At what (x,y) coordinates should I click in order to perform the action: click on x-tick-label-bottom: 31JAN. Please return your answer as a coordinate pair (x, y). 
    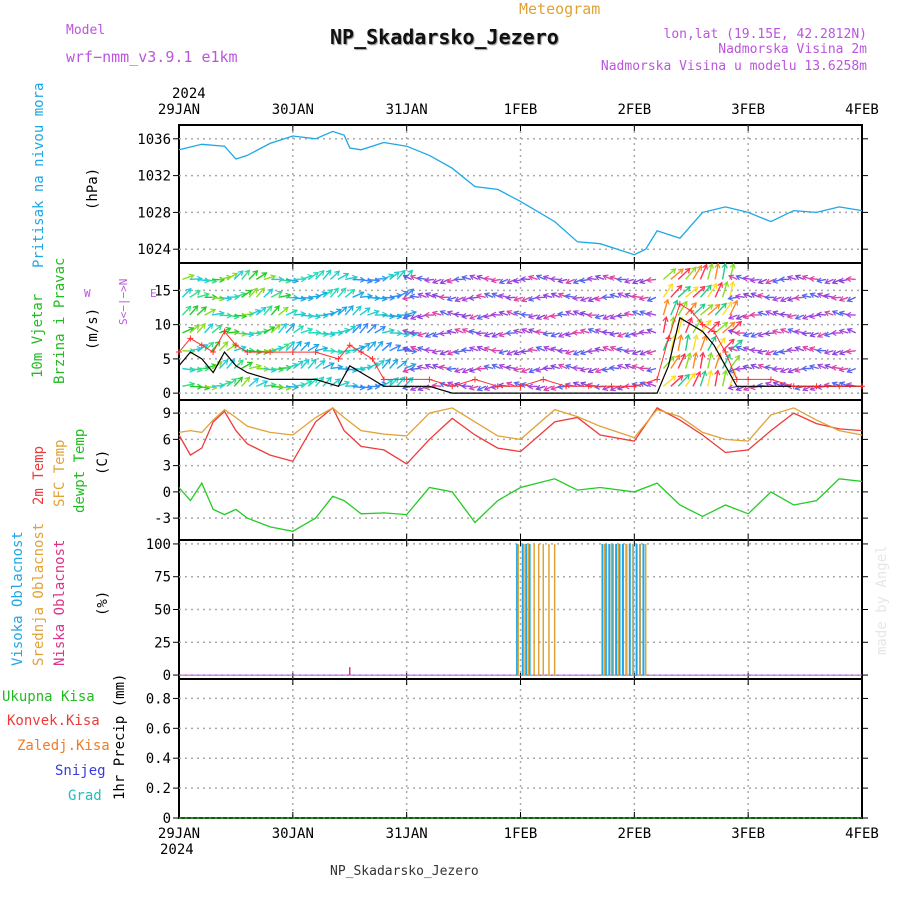
    Looking at the image, I should click on (407, 834).